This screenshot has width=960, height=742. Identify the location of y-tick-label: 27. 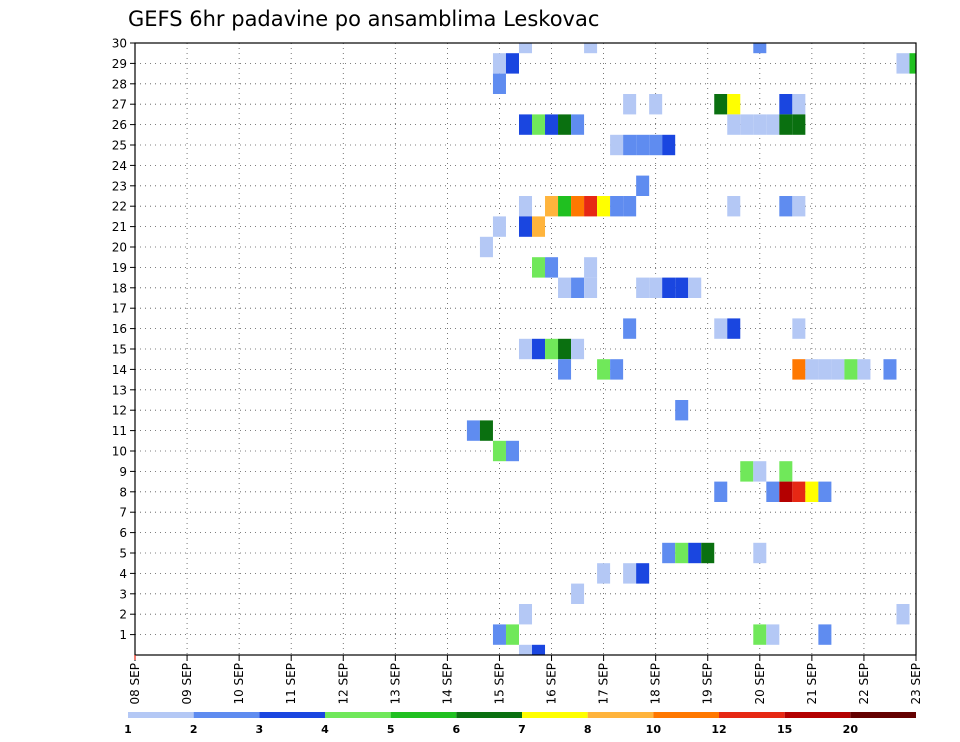
(119, 105).